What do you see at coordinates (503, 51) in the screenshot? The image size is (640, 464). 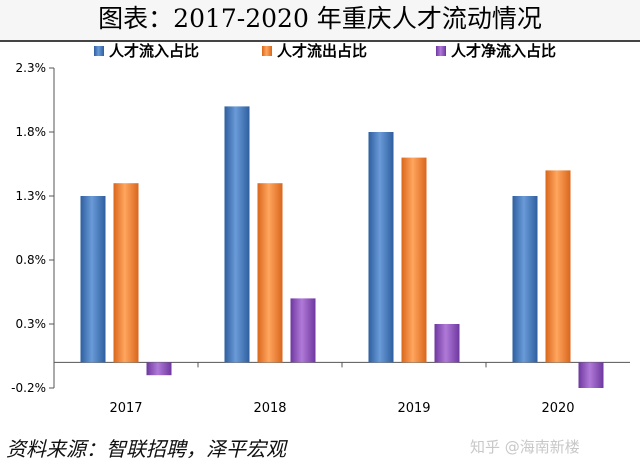 I see `legend-label: 人才净流入占比` at bounding box center [503, 51].